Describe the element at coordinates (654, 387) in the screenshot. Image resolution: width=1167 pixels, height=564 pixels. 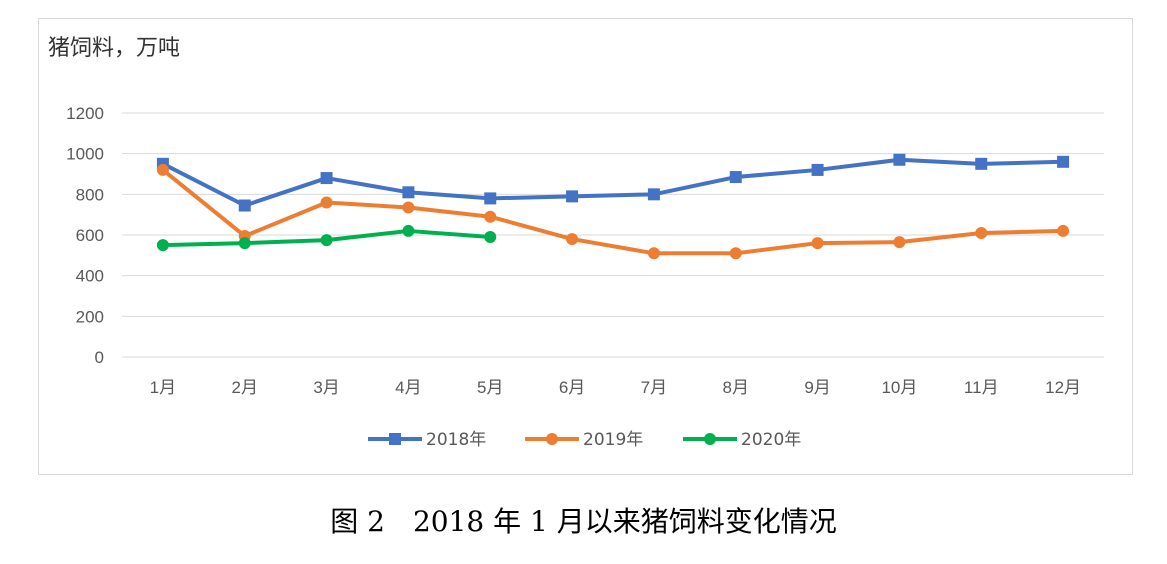
I see `x-tick-label: 7月` at that location.